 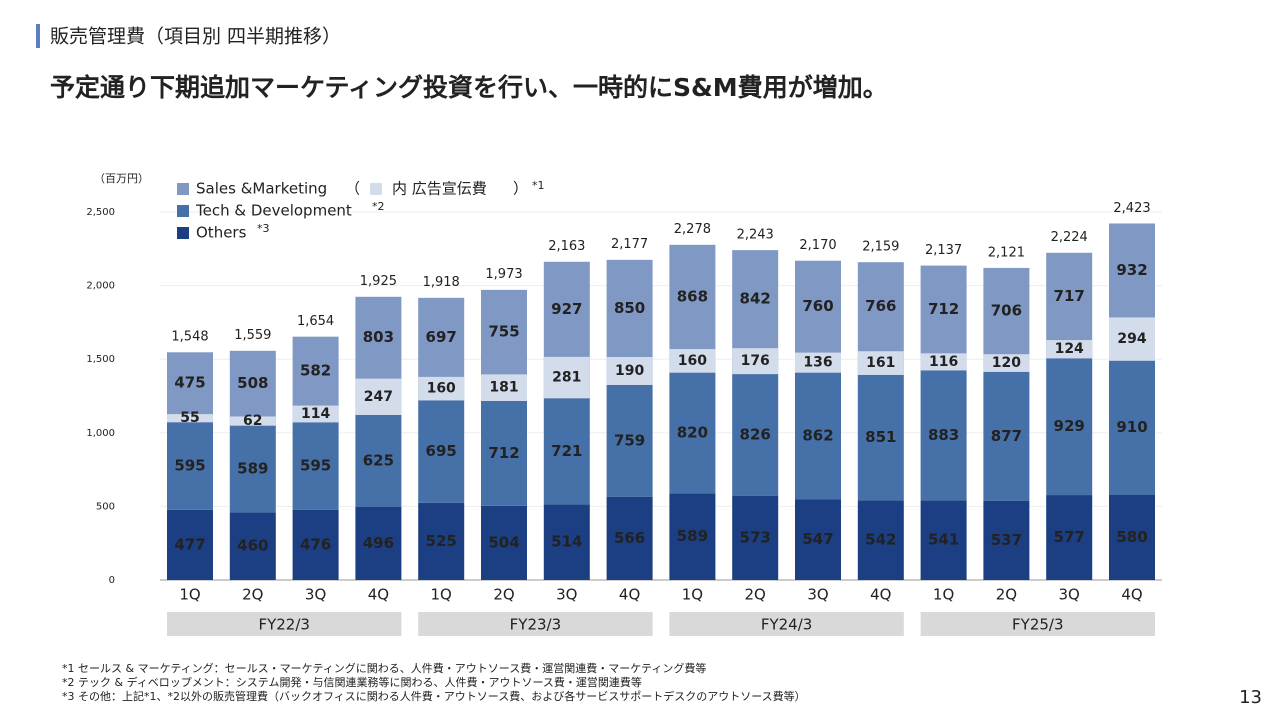 I want to click on y-tick-label: 1,500, so click(x=100, y=359).